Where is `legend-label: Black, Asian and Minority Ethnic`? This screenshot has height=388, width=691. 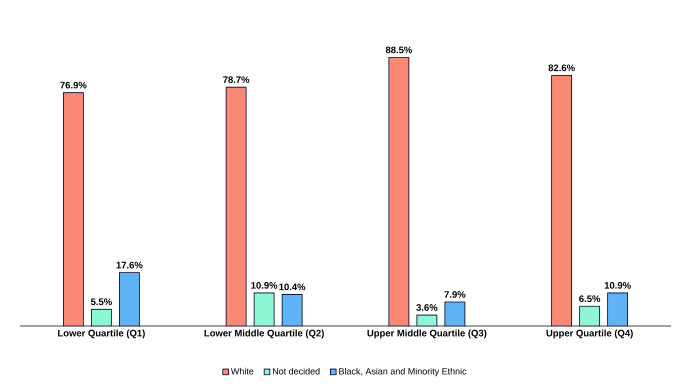 legend-label: Black, Asian and Minority Ethnic is located at coordinates (402, 372).